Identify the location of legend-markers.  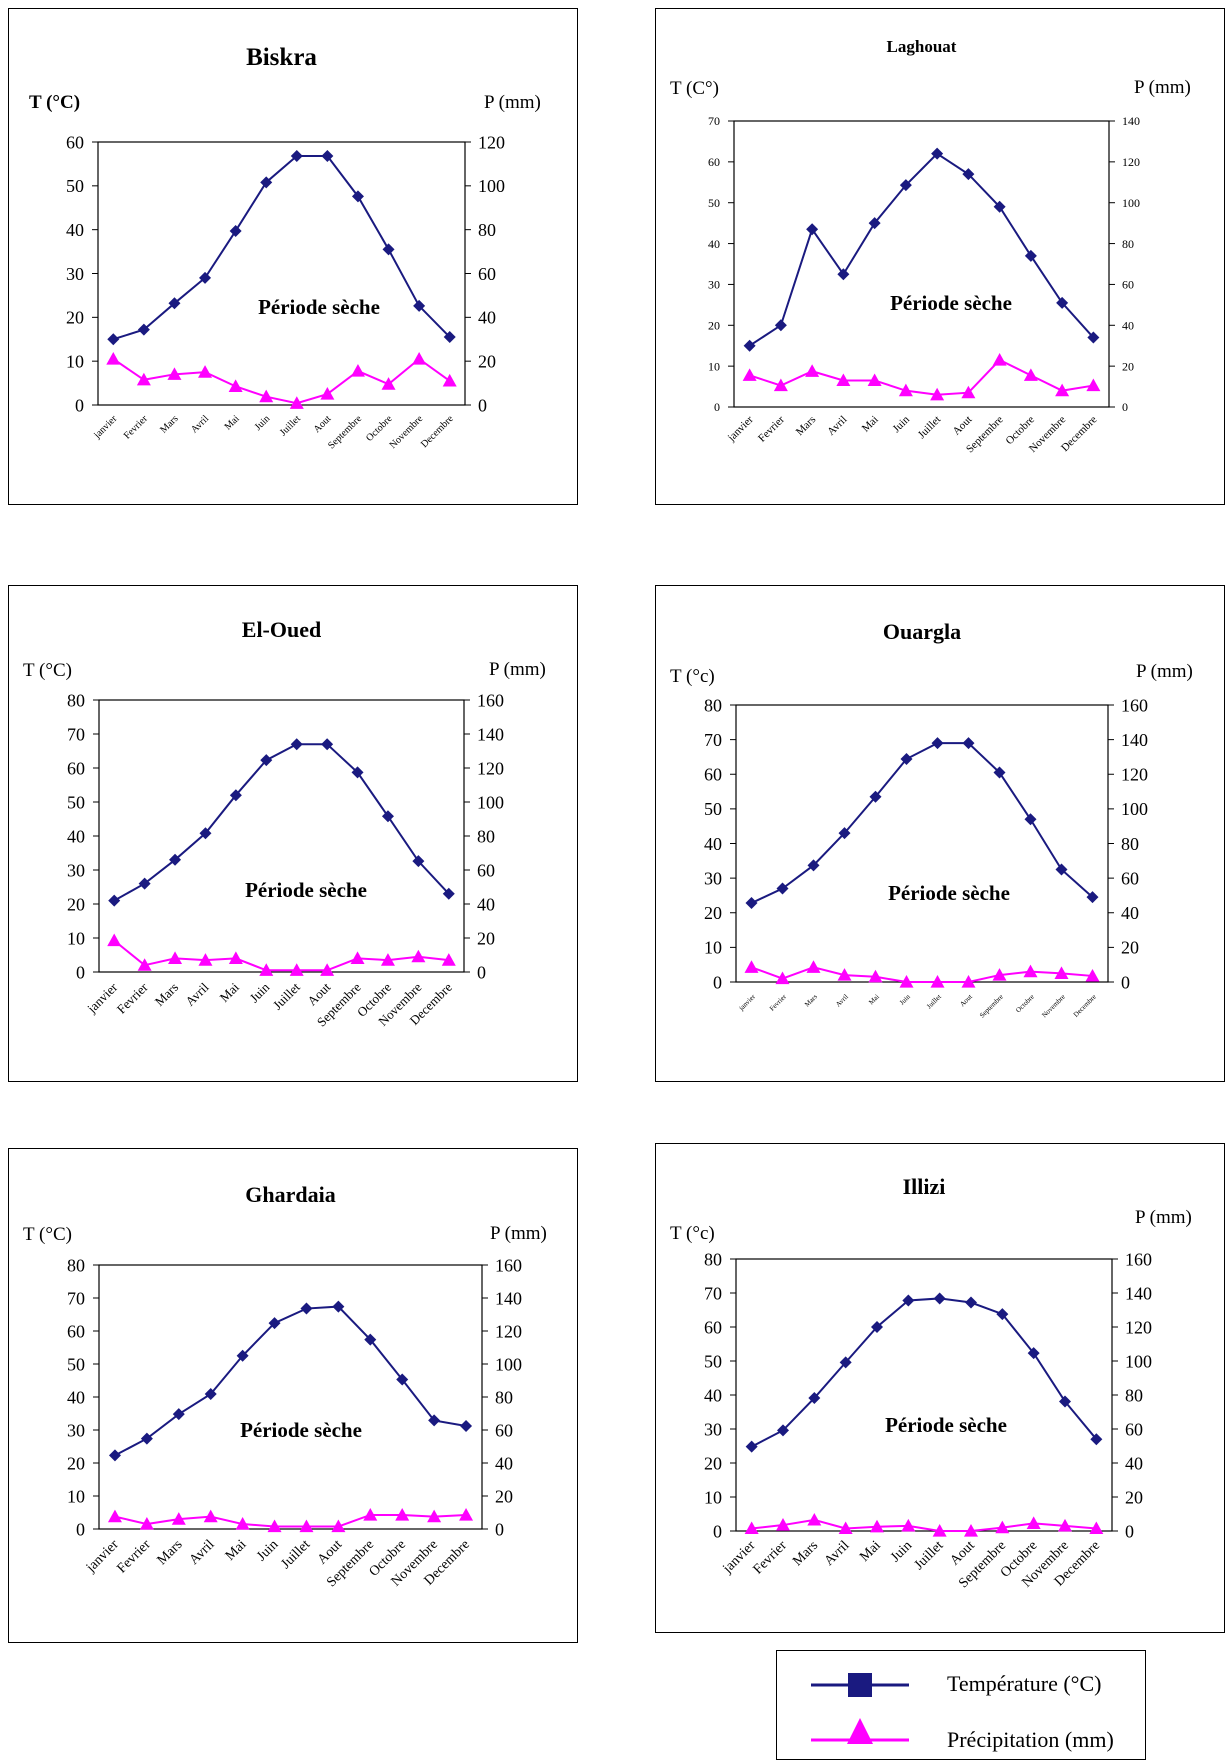
(860, 1708).